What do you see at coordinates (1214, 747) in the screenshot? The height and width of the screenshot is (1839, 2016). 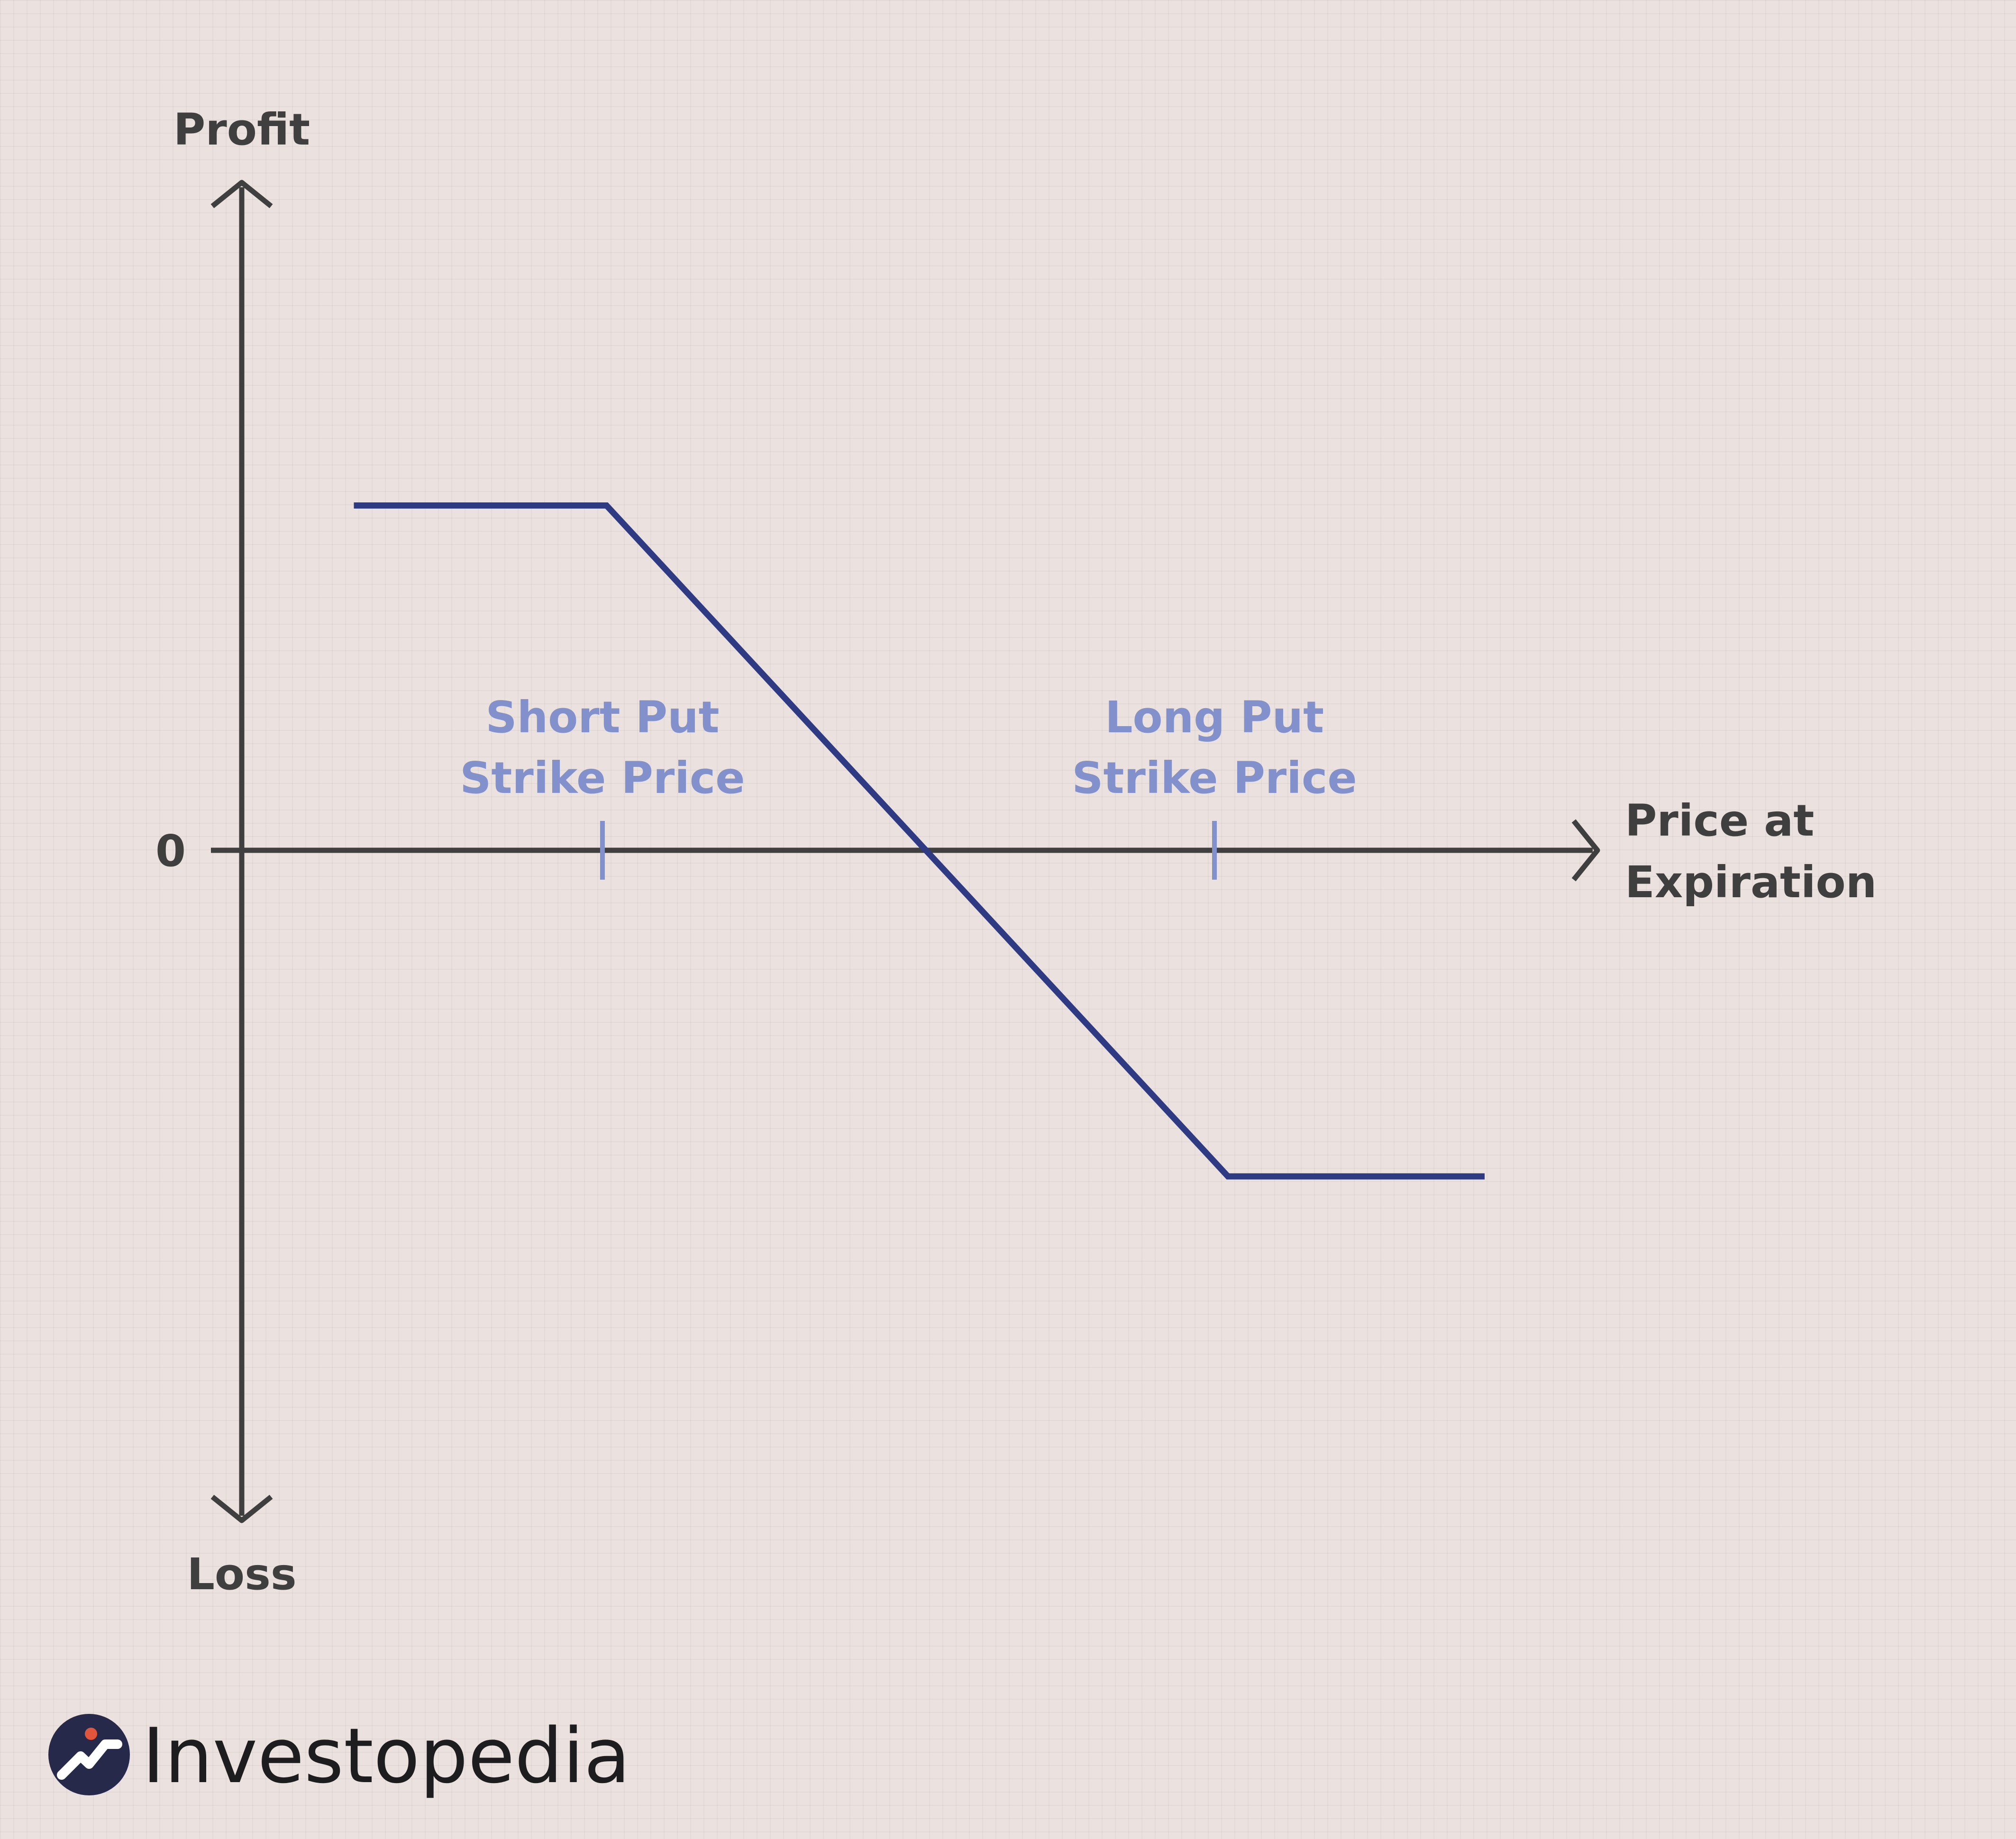 I see `strike-label-1: Long Put Strike Price` at bounding box center [1214, 747].